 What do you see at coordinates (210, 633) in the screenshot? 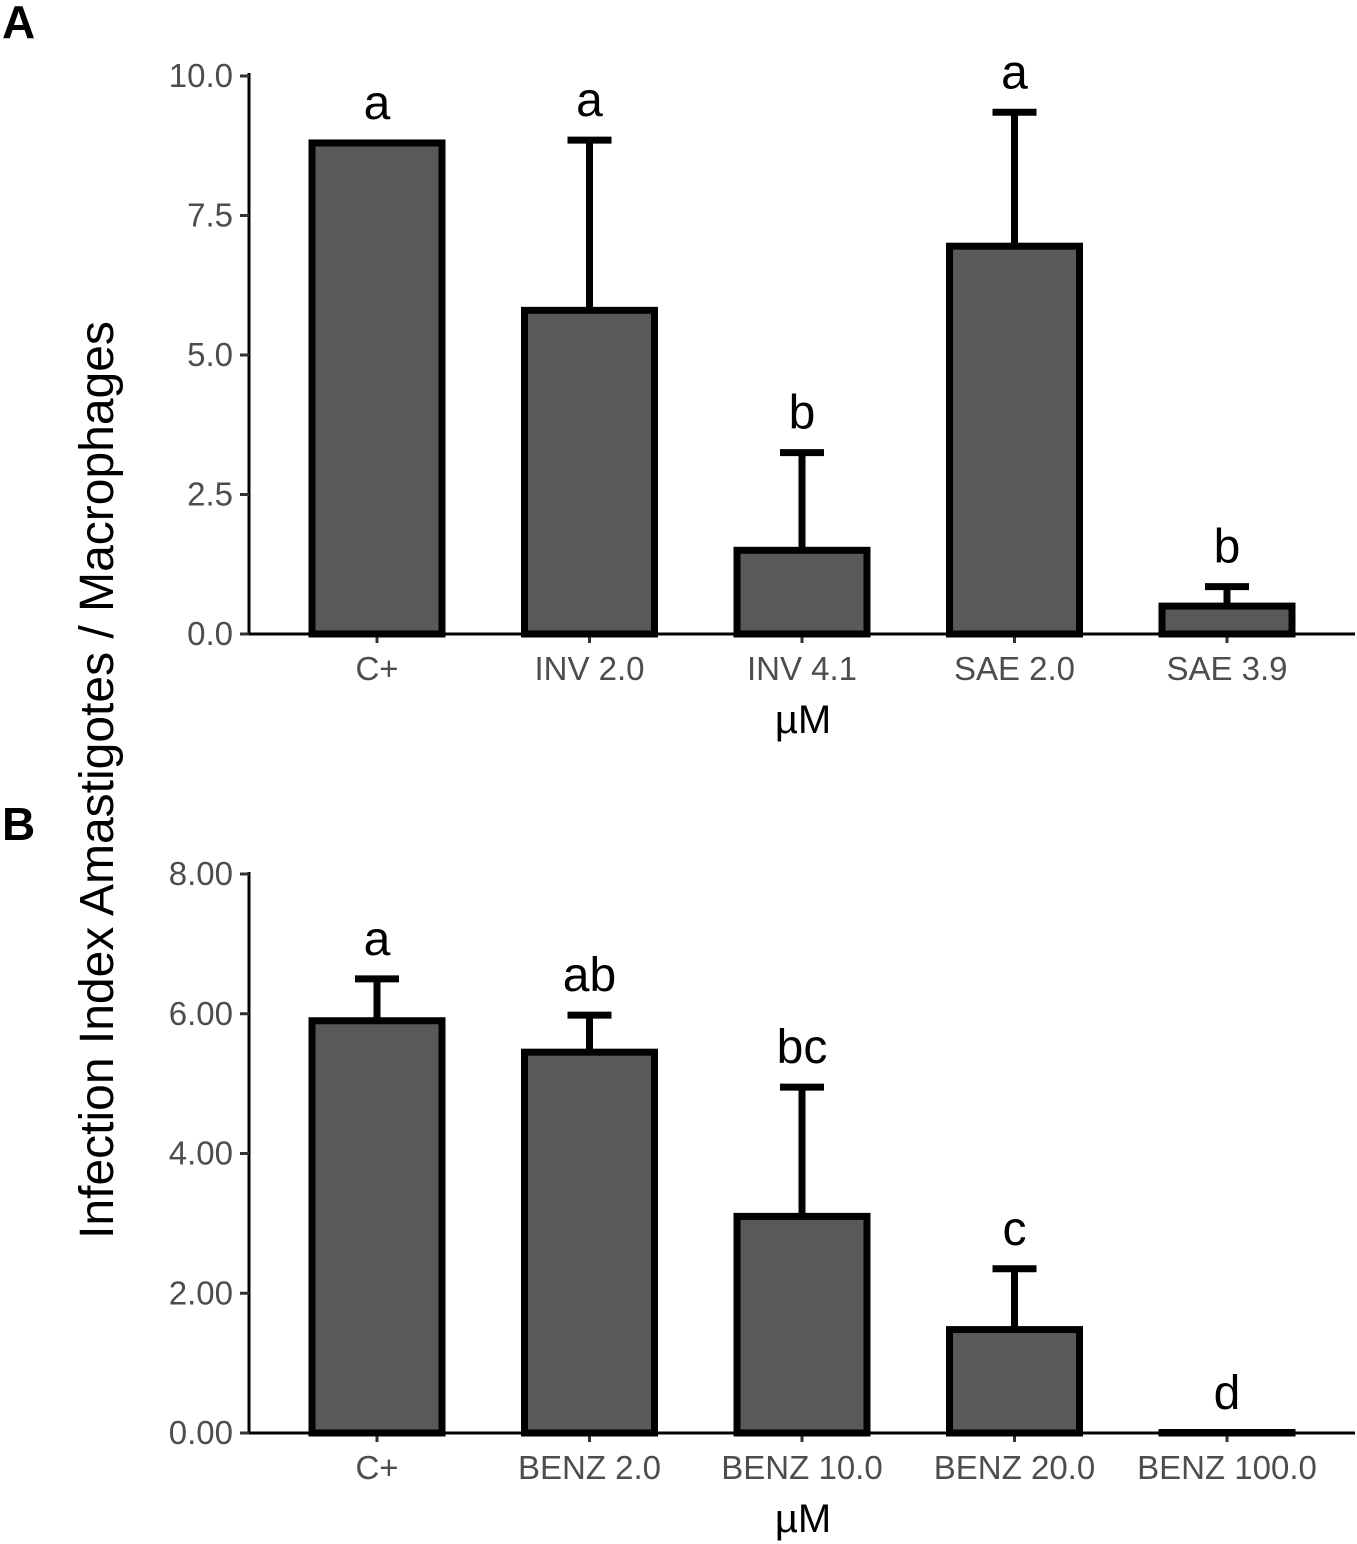
I see `y-tick-label: 0.0` at bounding box center [210, 633].